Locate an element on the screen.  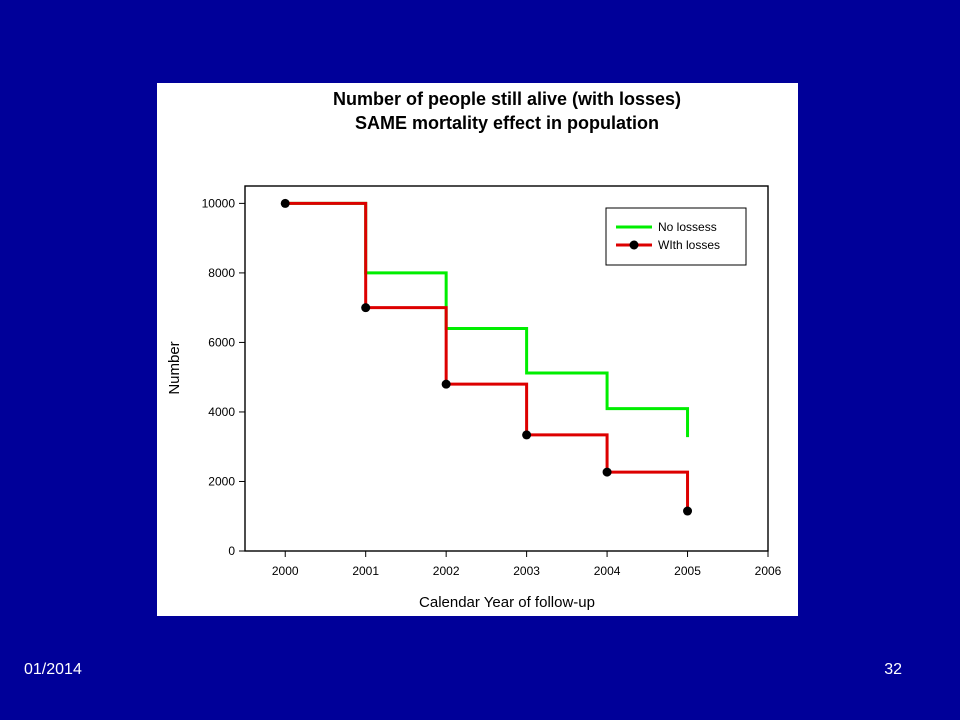
y-tick-label-1: 2000 is located at coordinates (221, 481).